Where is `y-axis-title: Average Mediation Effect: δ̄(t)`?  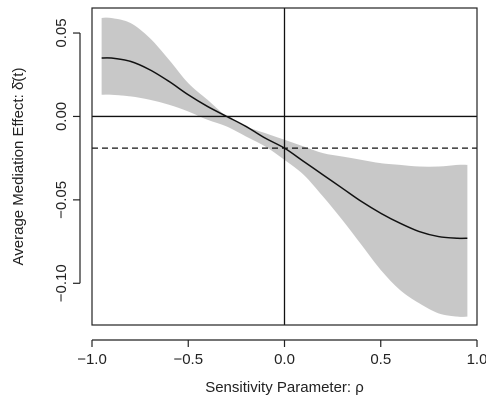 y-axis-title: Average Mediation Effect: δ̄(t) is located at coordinates (18, 167).